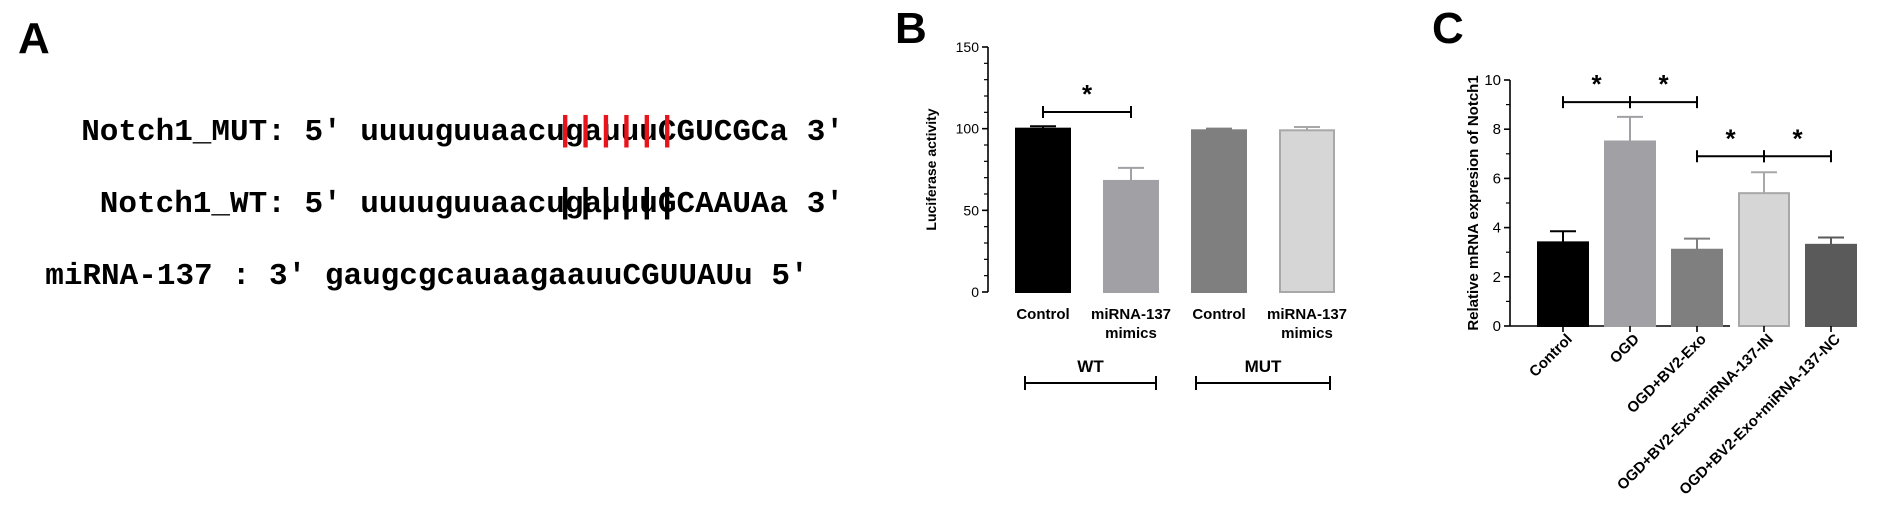  I want to click on y-tick-label: 100, so click(968, 129).